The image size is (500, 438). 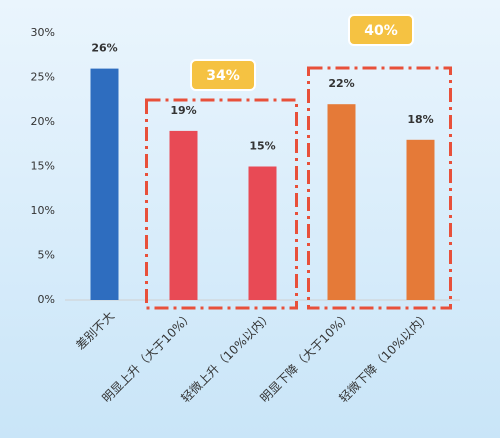 What do you see at coordinates (43, 166) in the screenshot?
I see `y-tick-label: 15%` at bounding box center [43, 166].